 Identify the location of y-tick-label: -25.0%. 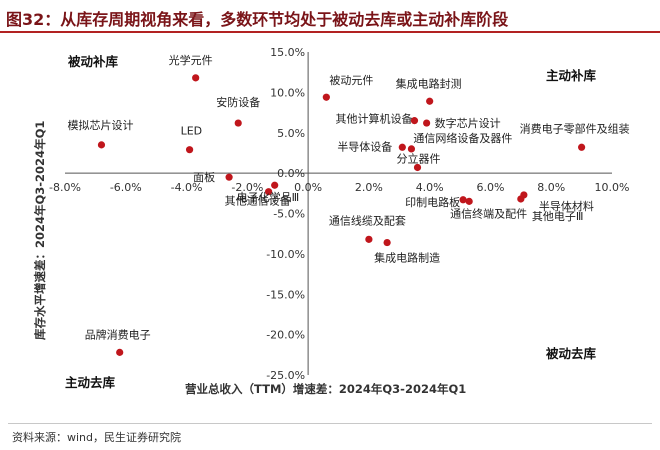
(285, 375).